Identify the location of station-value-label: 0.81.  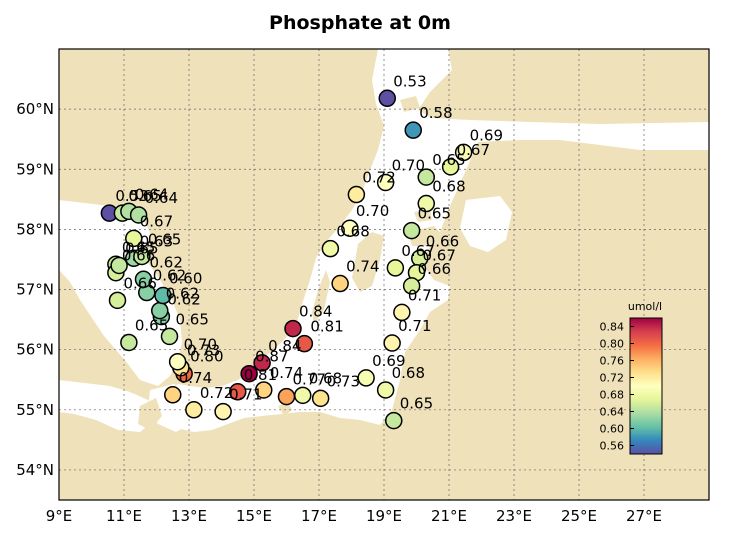
(326, 327).